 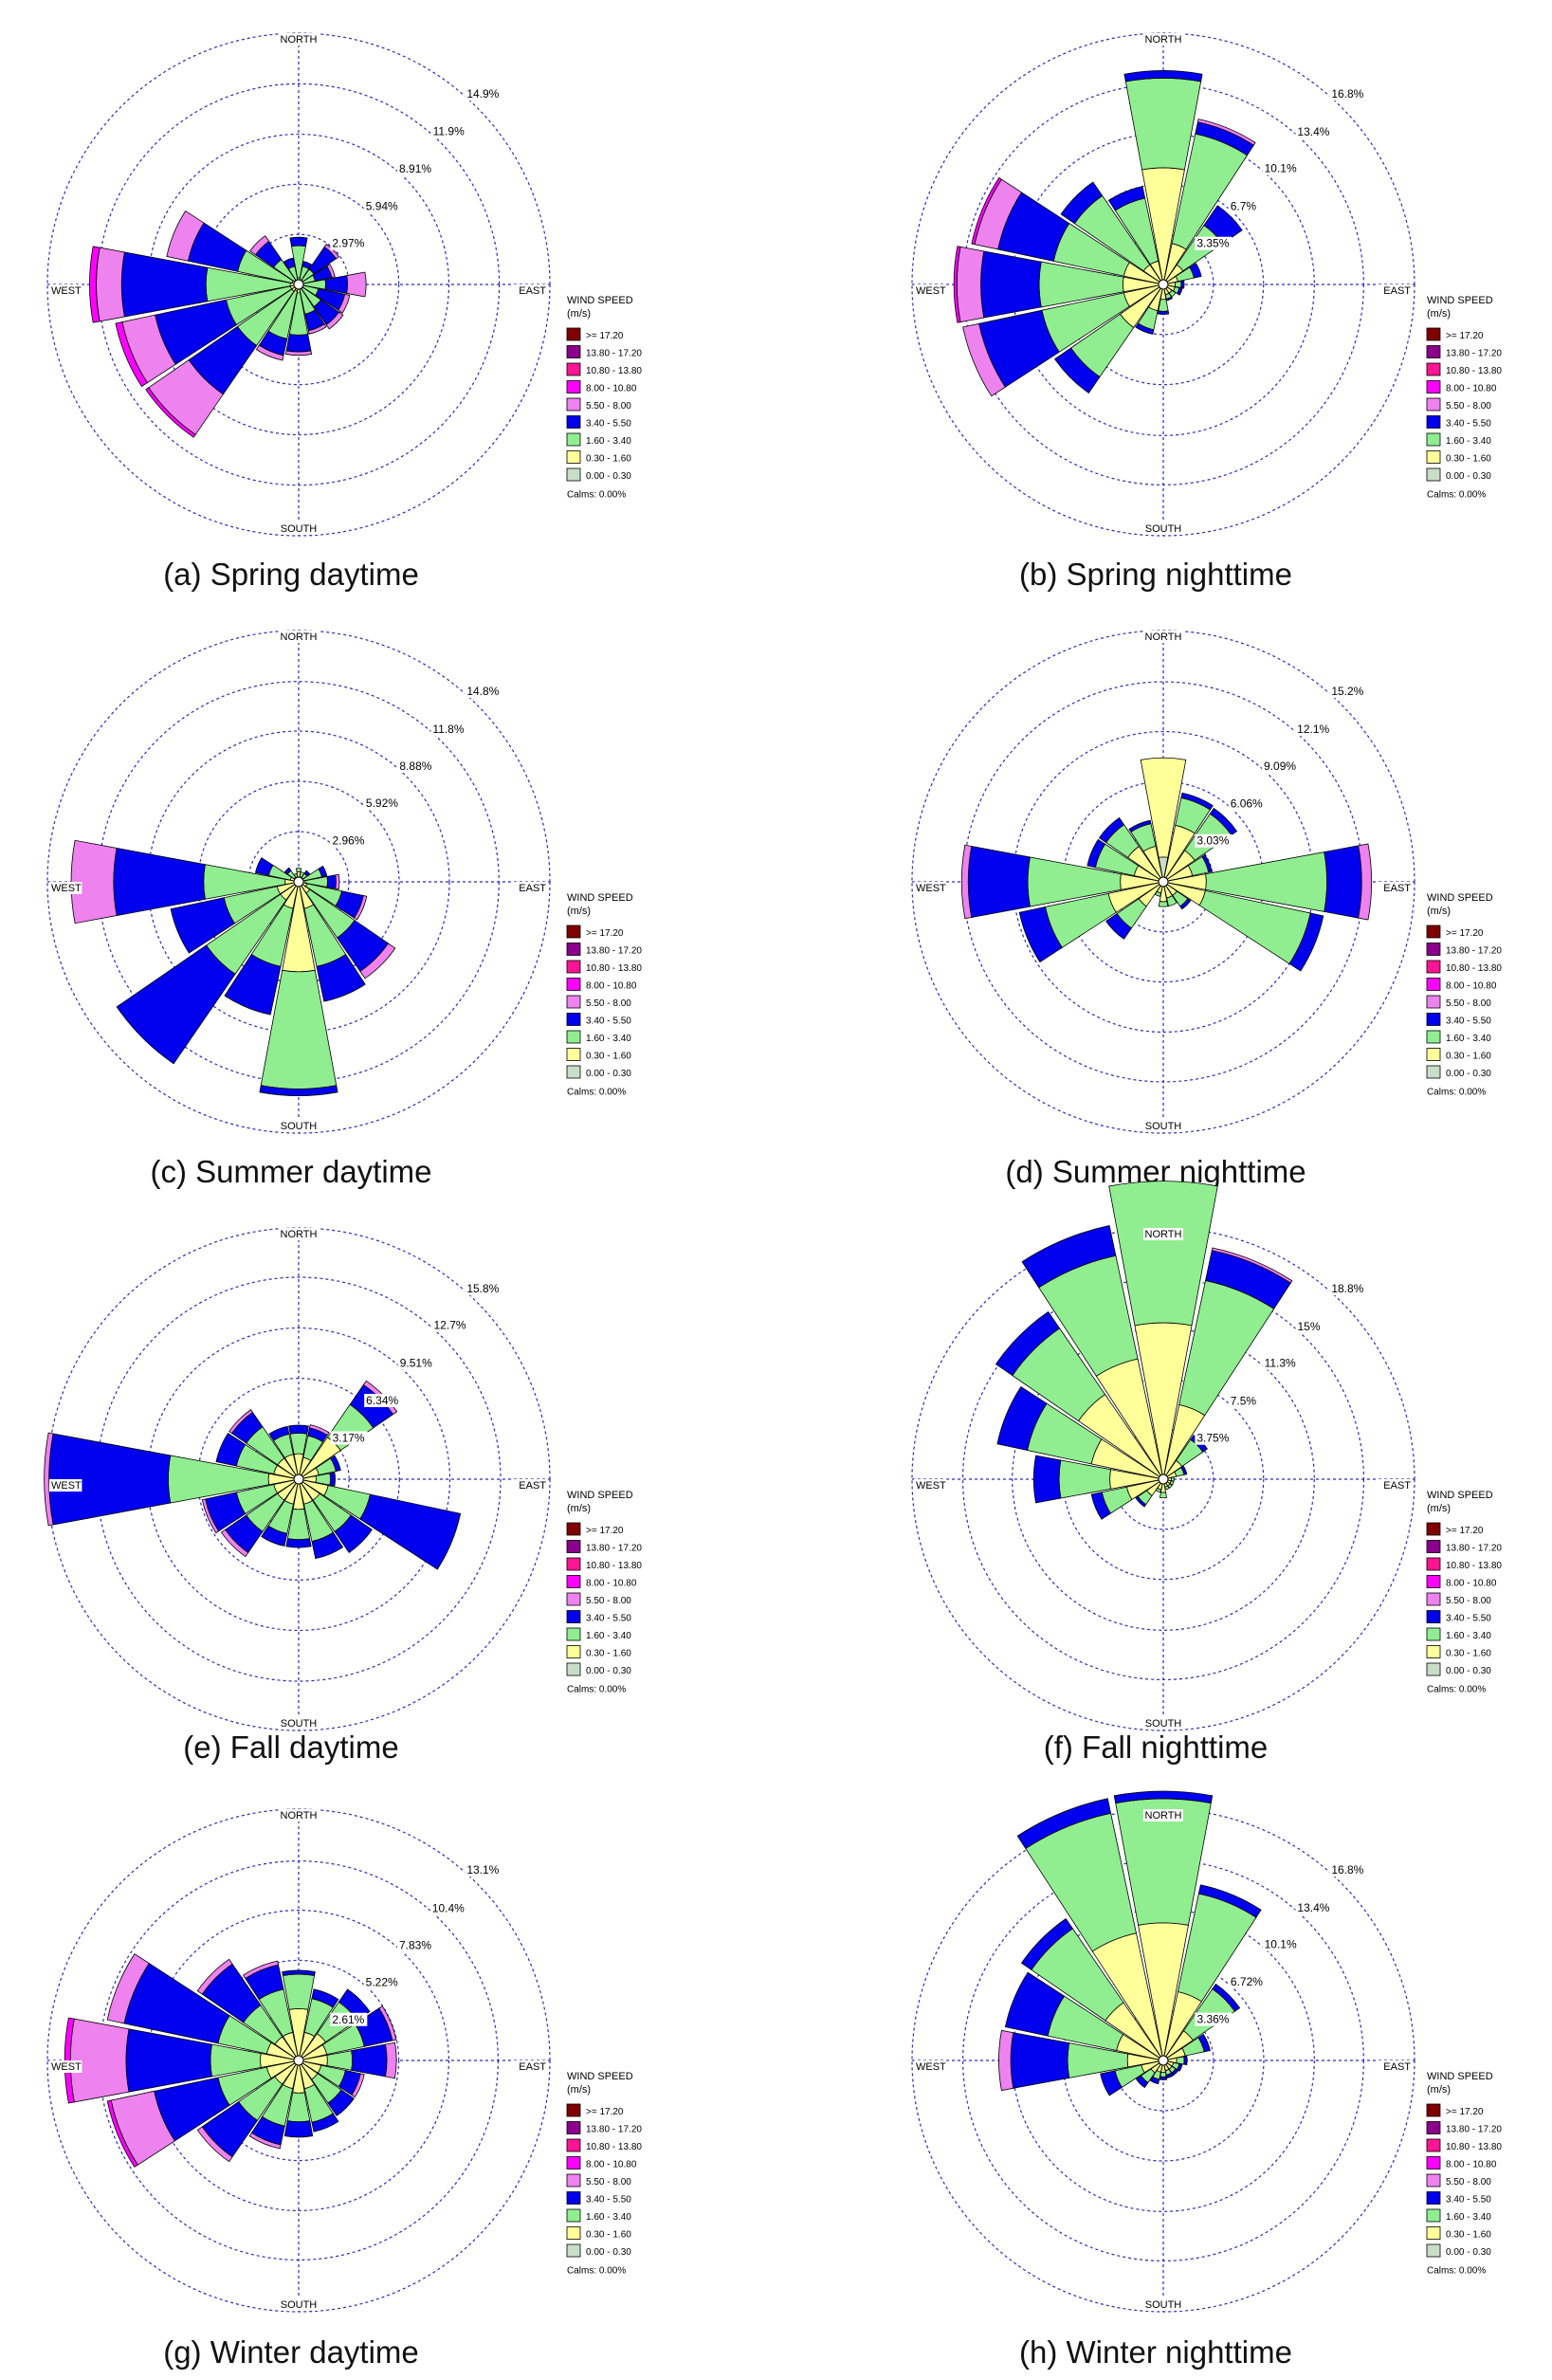 What do you see at coordinates (1247, 1981) in the screenshot?
I see `ring-label-2: 6.72%` at bounding box center [1247, 1981].